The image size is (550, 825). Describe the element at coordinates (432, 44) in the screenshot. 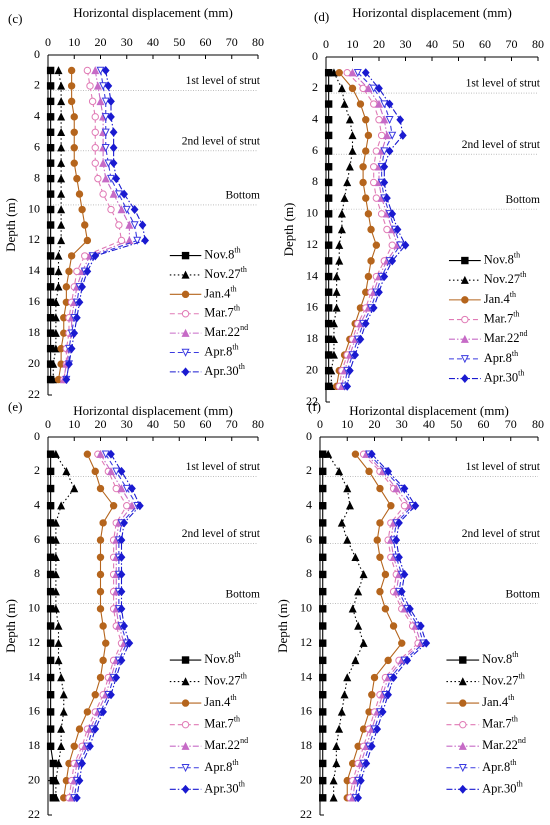

I see `x-tick-label: 40` at that location.